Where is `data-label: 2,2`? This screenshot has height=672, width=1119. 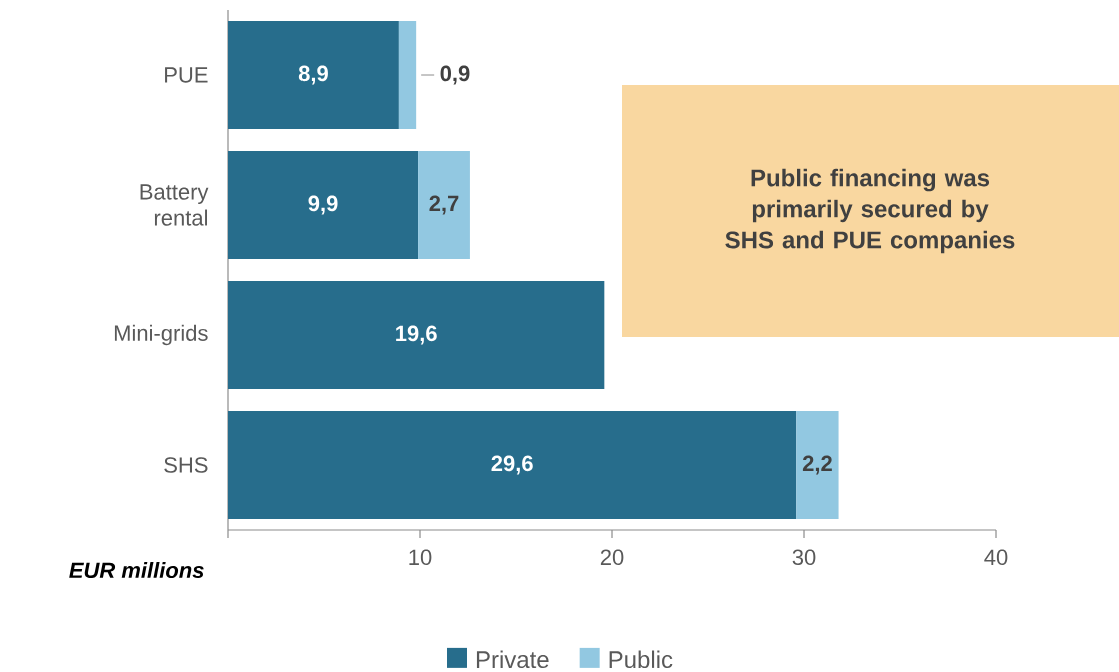
data-label: 2,2 is located at coordinates (817, 465).